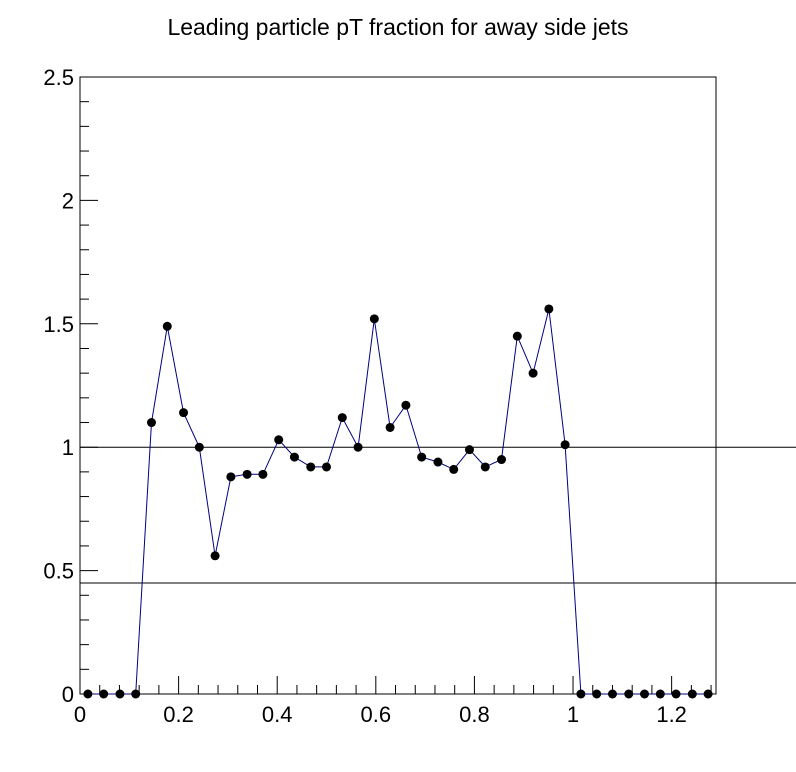  What do you see at coordinates (671, 714) in the screenshot?
I see `x-tick-label: 1.2` at bounding box center [671, 714].